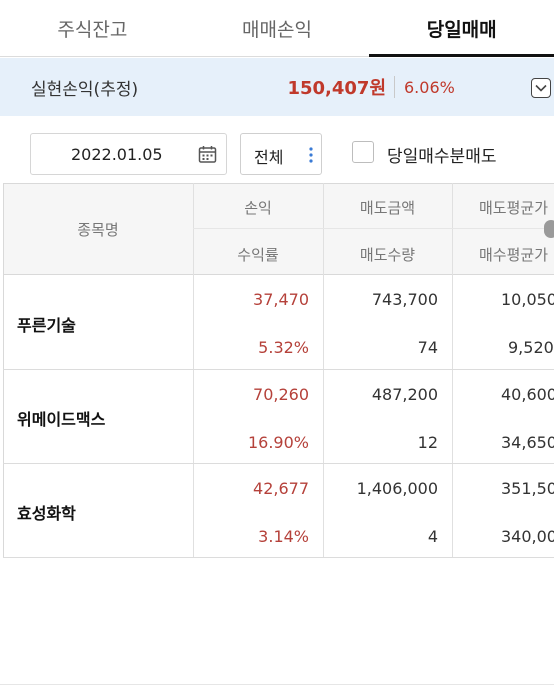 Image resolution: width=554 pixels, height=685 pixels. I want to click on tab-bar: 주식잔고 매매손익 당일매매, so click(277, 28).